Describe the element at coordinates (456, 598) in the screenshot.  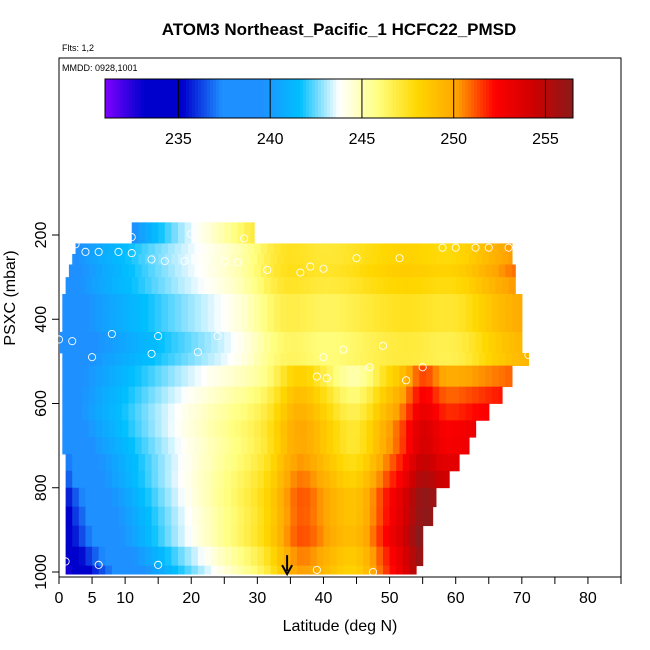
I see `x-tick-label: 60` at that location.